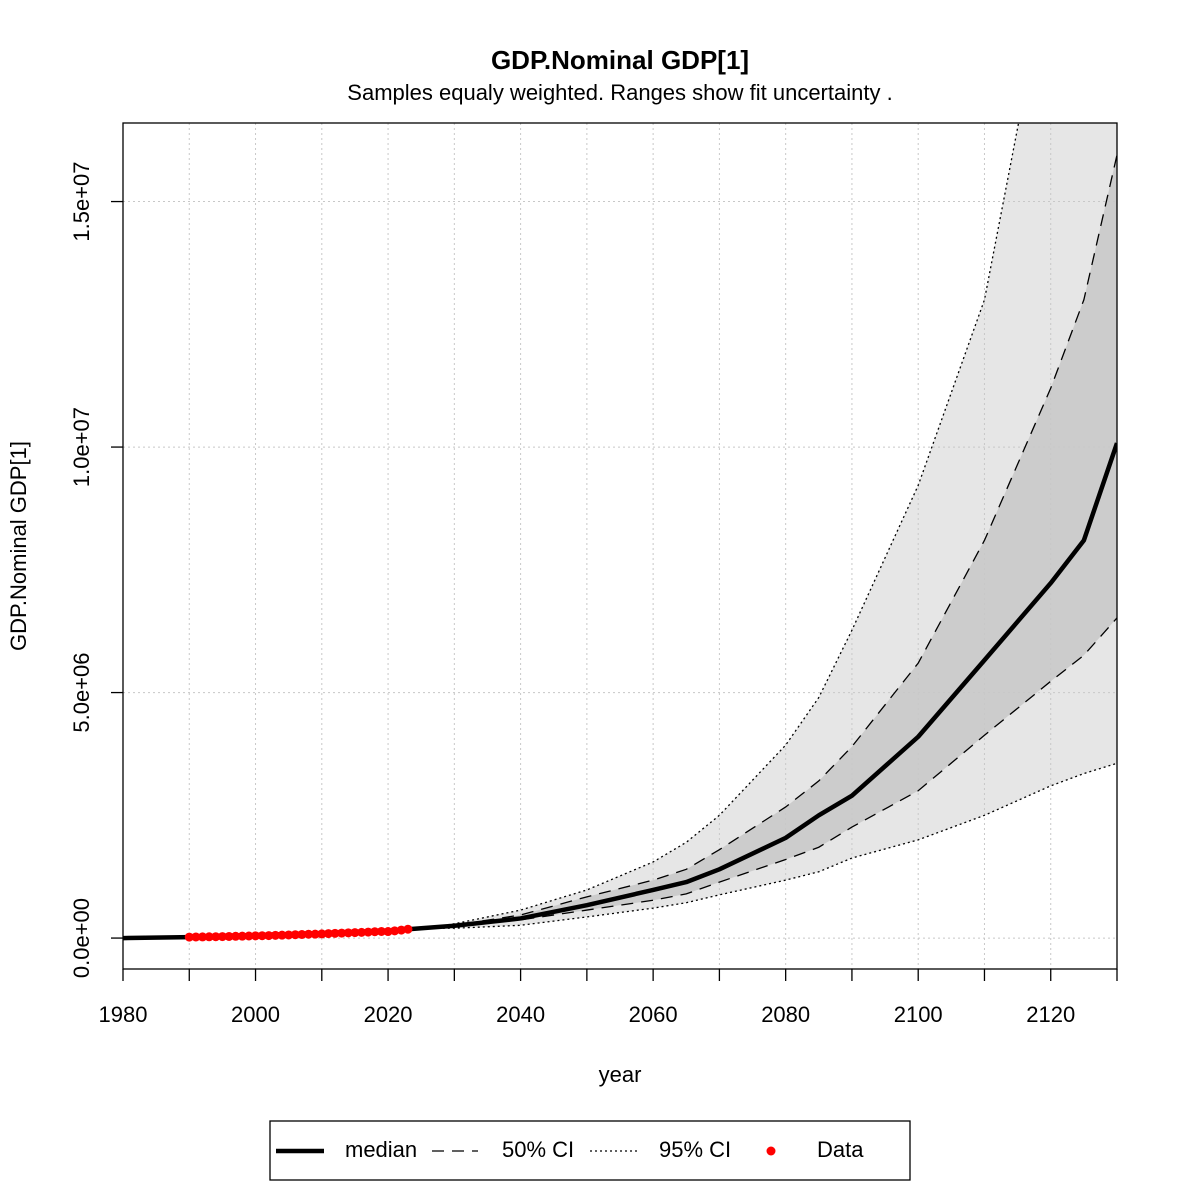 This screenshot has height=1181, width=1181. Describe the element at coordinates (255, 1014) in the screenshot. I see `x-tick-label: 2000` at that location.